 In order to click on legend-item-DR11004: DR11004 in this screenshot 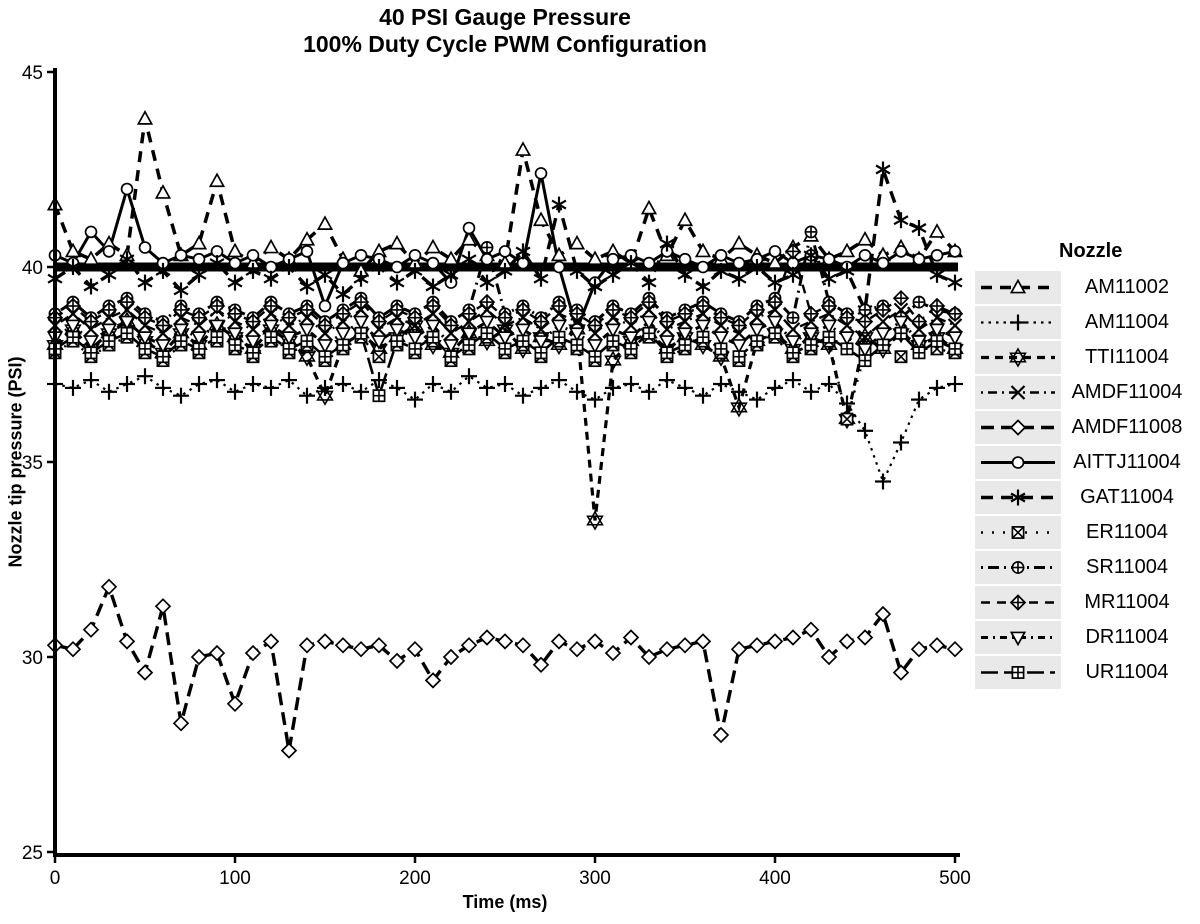, I will do `click(1086, 637)`.